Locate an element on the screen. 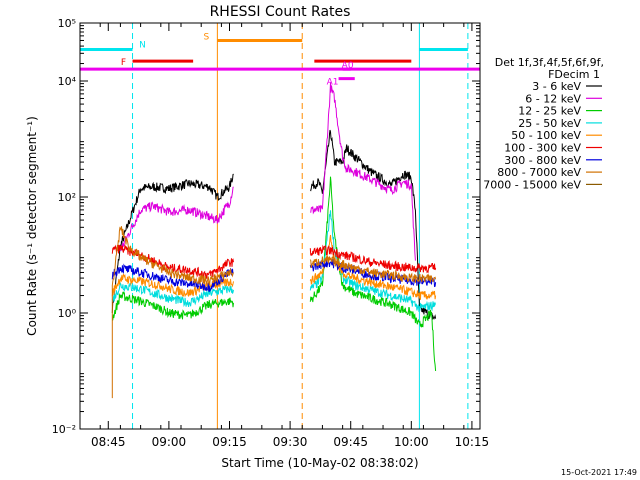  y-tick-label-4: 10⁵ is located at coordinates (67, 23).